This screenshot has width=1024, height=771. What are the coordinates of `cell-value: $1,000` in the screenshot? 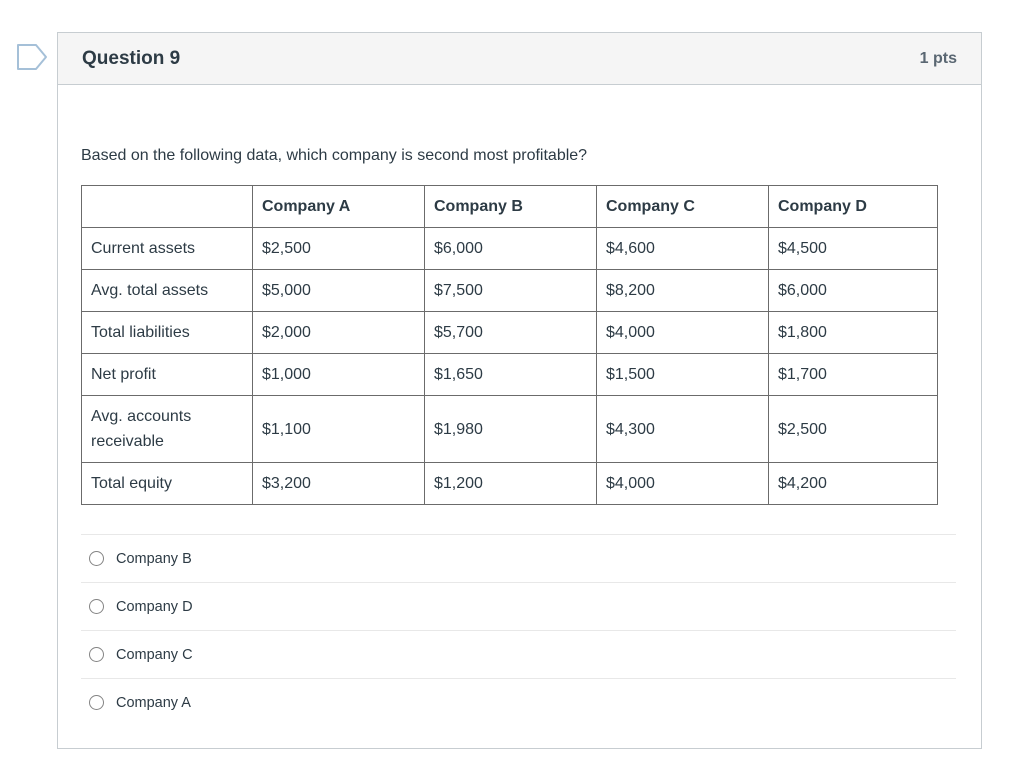 It's located at (338, 374).